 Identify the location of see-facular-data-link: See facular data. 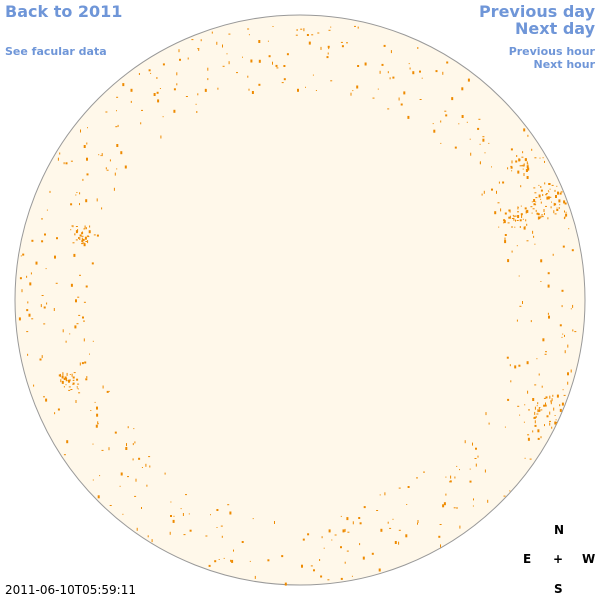
(56, 51).